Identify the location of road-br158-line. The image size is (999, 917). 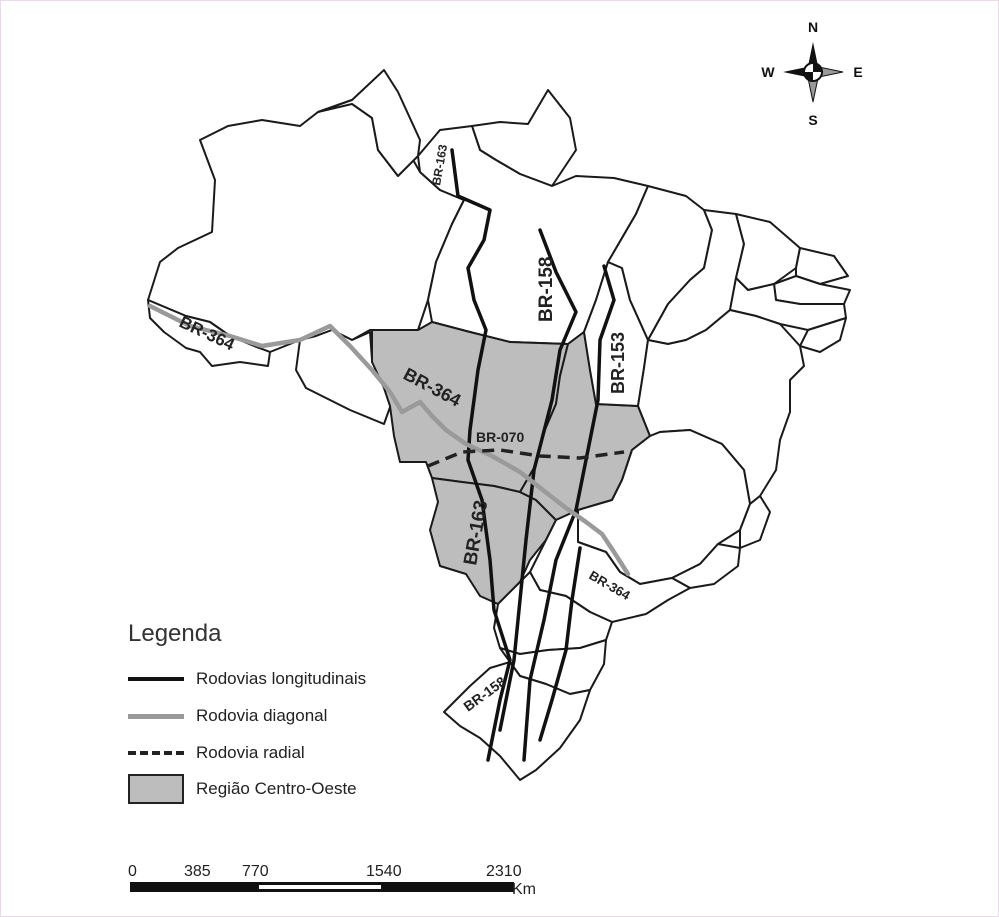
(538, 480).